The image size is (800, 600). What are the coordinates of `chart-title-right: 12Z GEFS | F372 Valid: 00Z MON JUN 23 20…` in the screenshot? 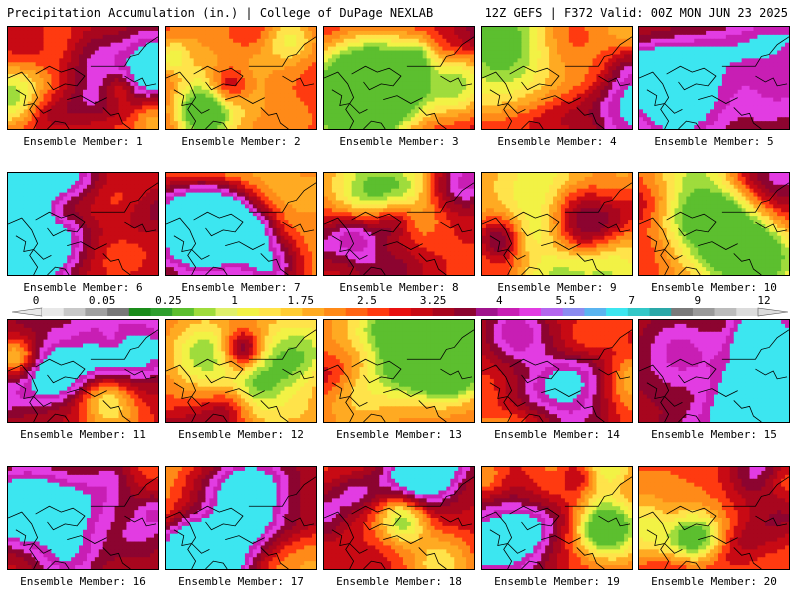 It's located at (636, 13).